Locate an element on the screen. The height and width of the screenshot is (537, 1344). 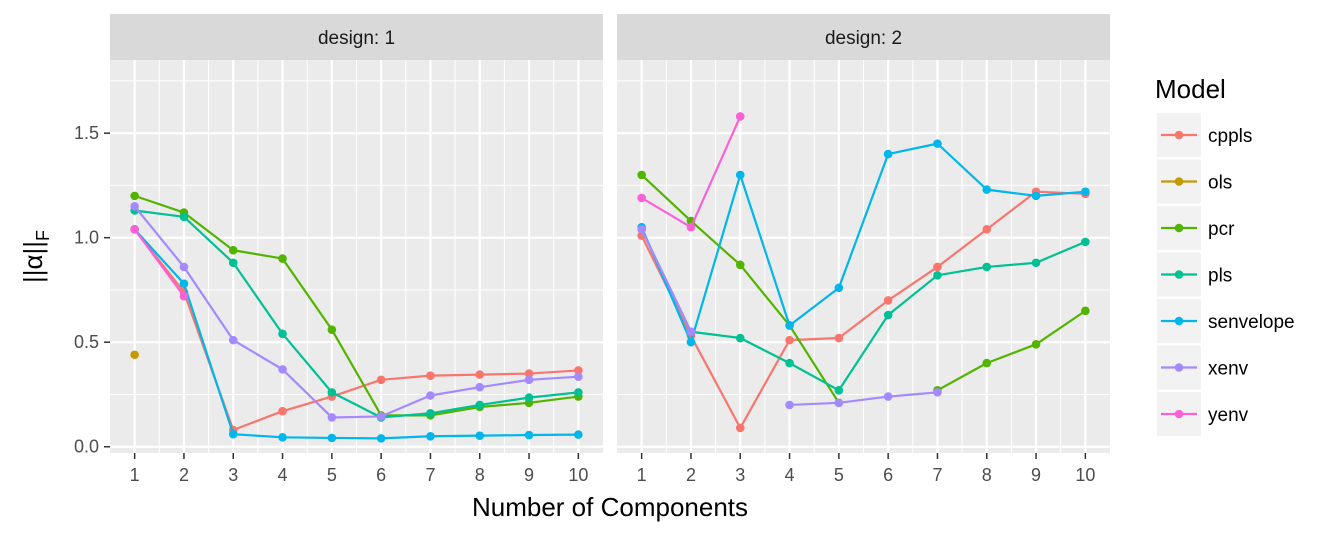
series-pcr is located at coordinates (863, 289).